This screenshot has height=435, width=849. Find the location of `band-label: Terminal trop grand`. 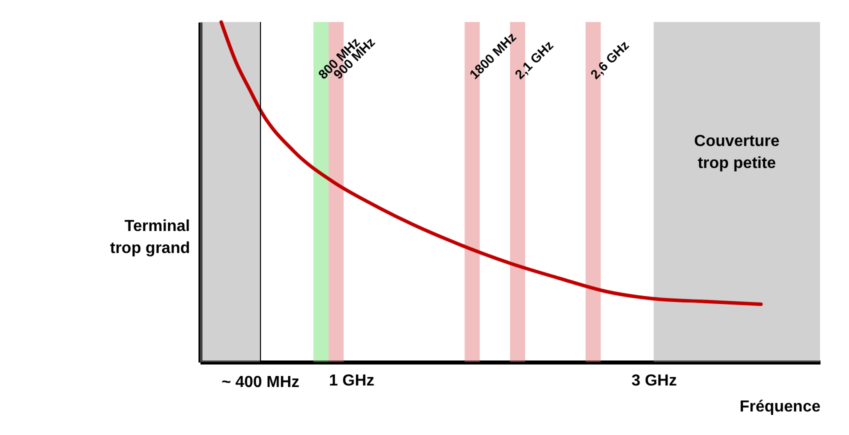

band-label: Terminal trop grand is located at coordinates (150, 237).